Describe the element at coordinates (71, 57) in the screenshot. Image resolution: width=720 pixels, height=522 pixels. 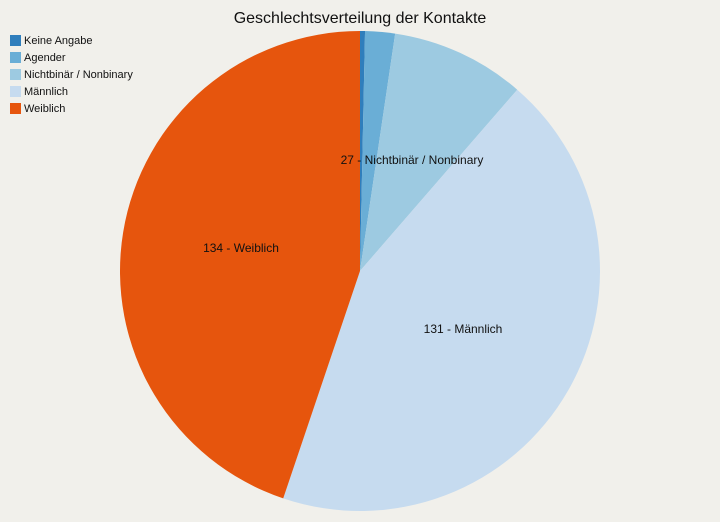
I see `legend-item-agender: Agender` at that location.